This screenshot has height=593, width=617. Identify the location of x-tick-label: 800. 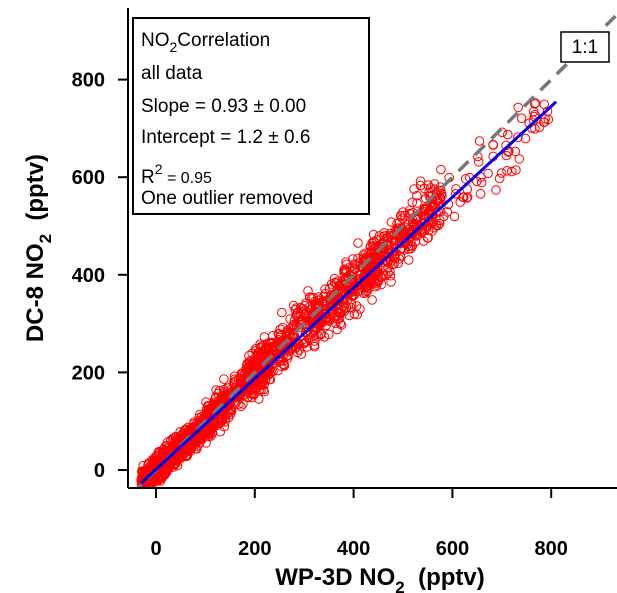
(551, 549).